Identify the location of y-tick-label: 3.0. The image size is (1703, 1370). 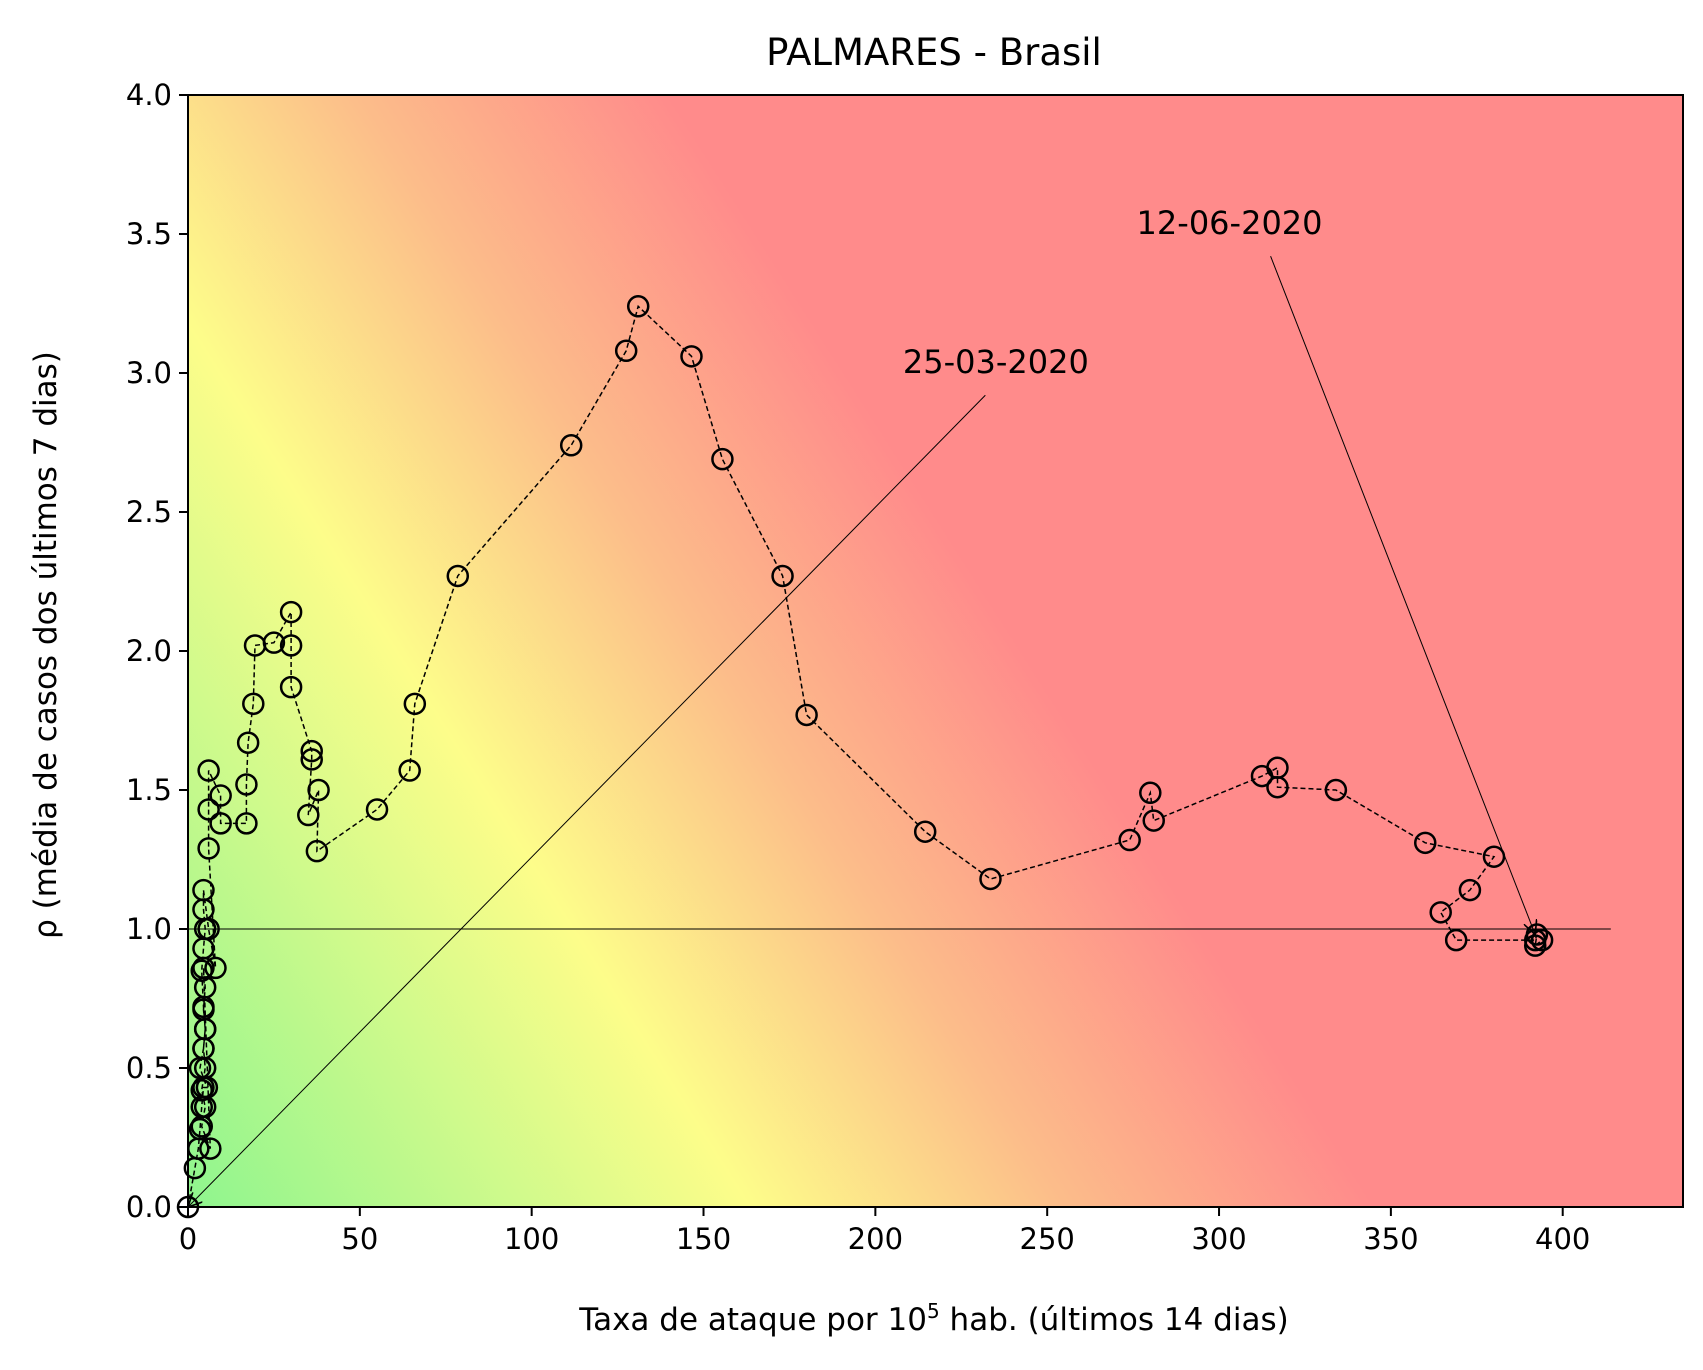
(149, 373).